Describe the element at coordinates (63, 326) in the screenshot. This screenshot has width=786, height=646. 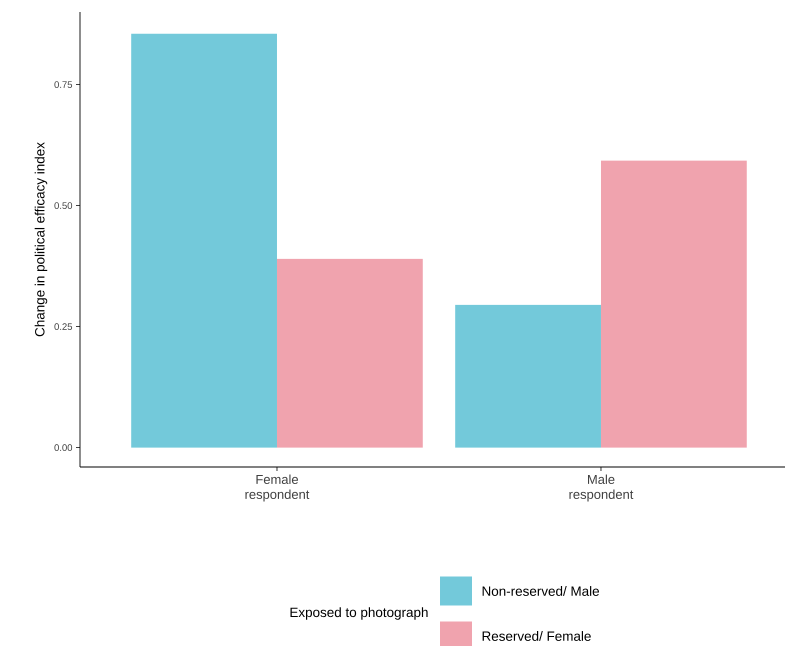
I see `y-tick-label: 0.25` at that location.